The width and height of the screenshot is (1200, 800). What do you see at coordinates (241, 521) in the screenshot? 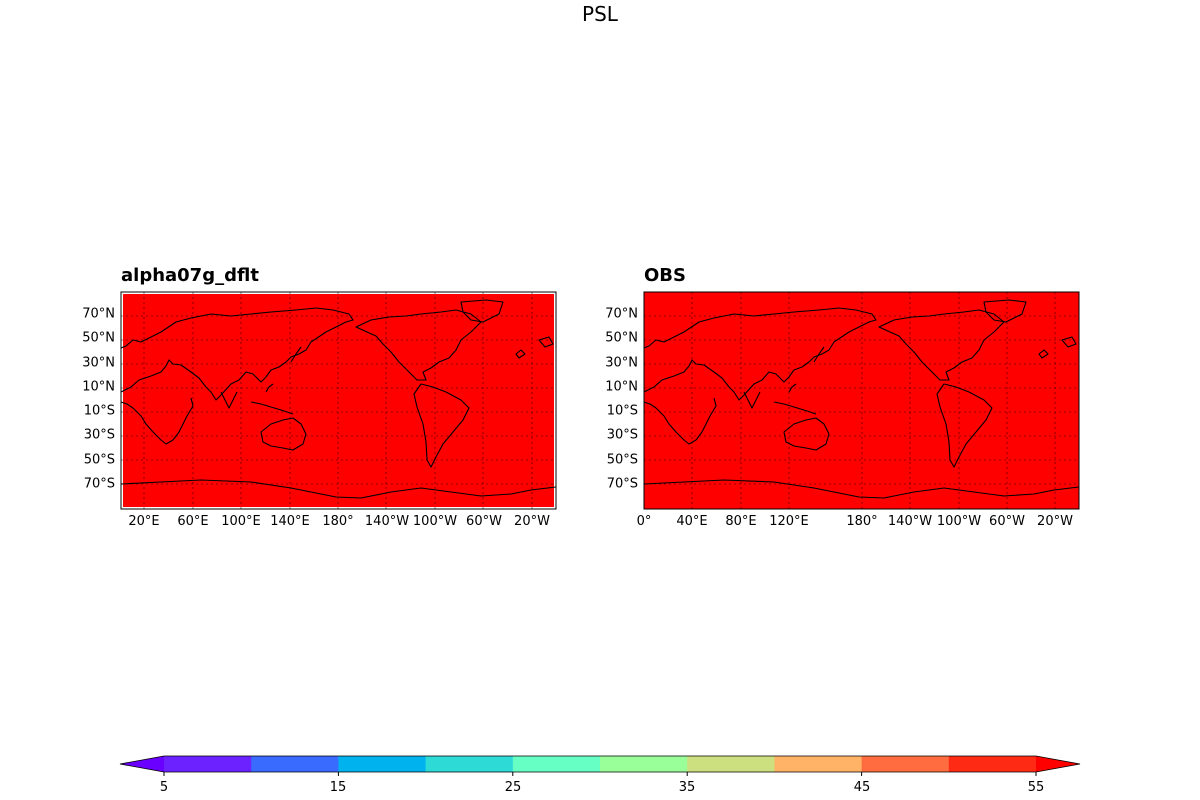
I see `lon-tick-label: 100°E` at bounding box center [241, 521].